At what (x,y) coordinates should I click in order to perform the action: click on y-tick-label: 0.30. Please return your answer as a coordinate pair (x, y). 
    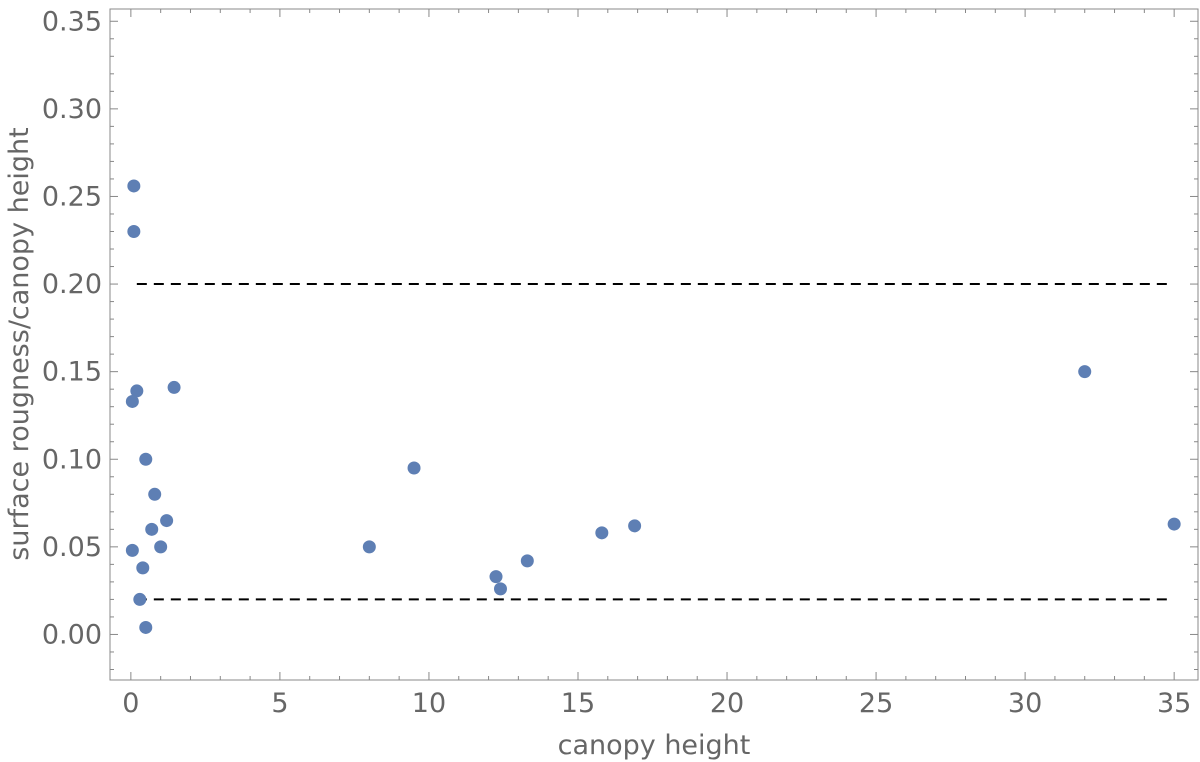
    Looking at the image, I should click on (72, 109).